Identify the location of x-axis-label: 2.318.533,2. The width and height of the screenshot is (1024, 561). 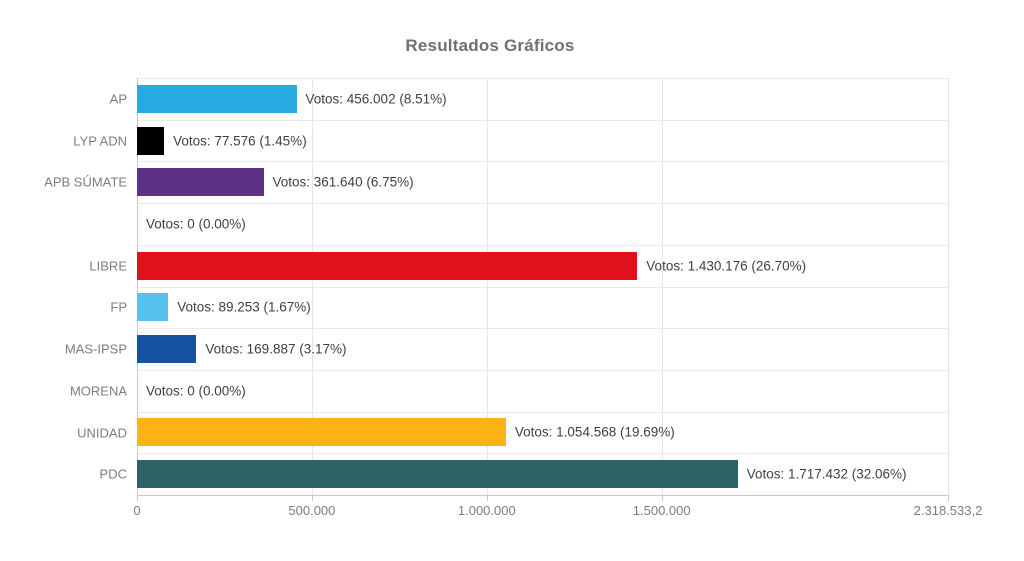
(948, 510).